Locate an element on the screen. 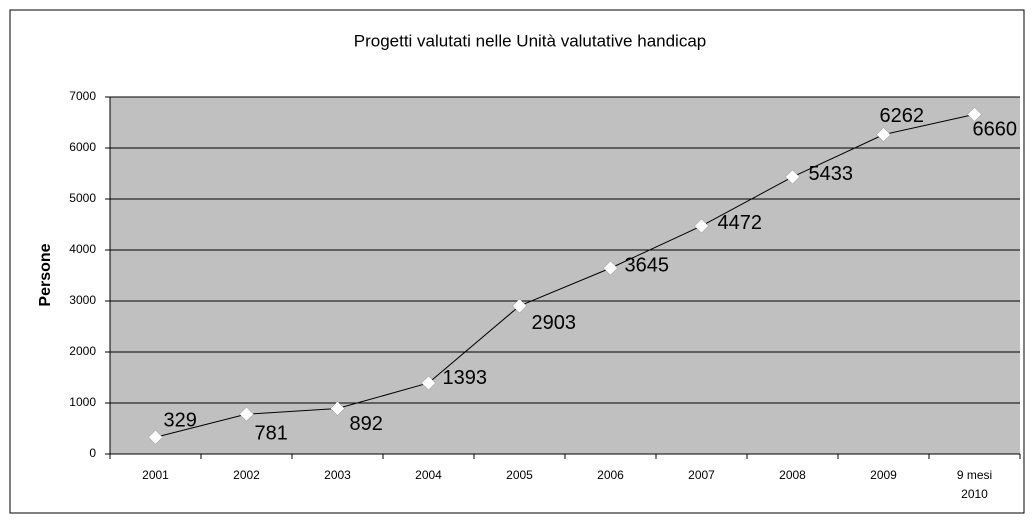  x-tick-label: 9 mesi 2010 is located at coordinates (974, 484).